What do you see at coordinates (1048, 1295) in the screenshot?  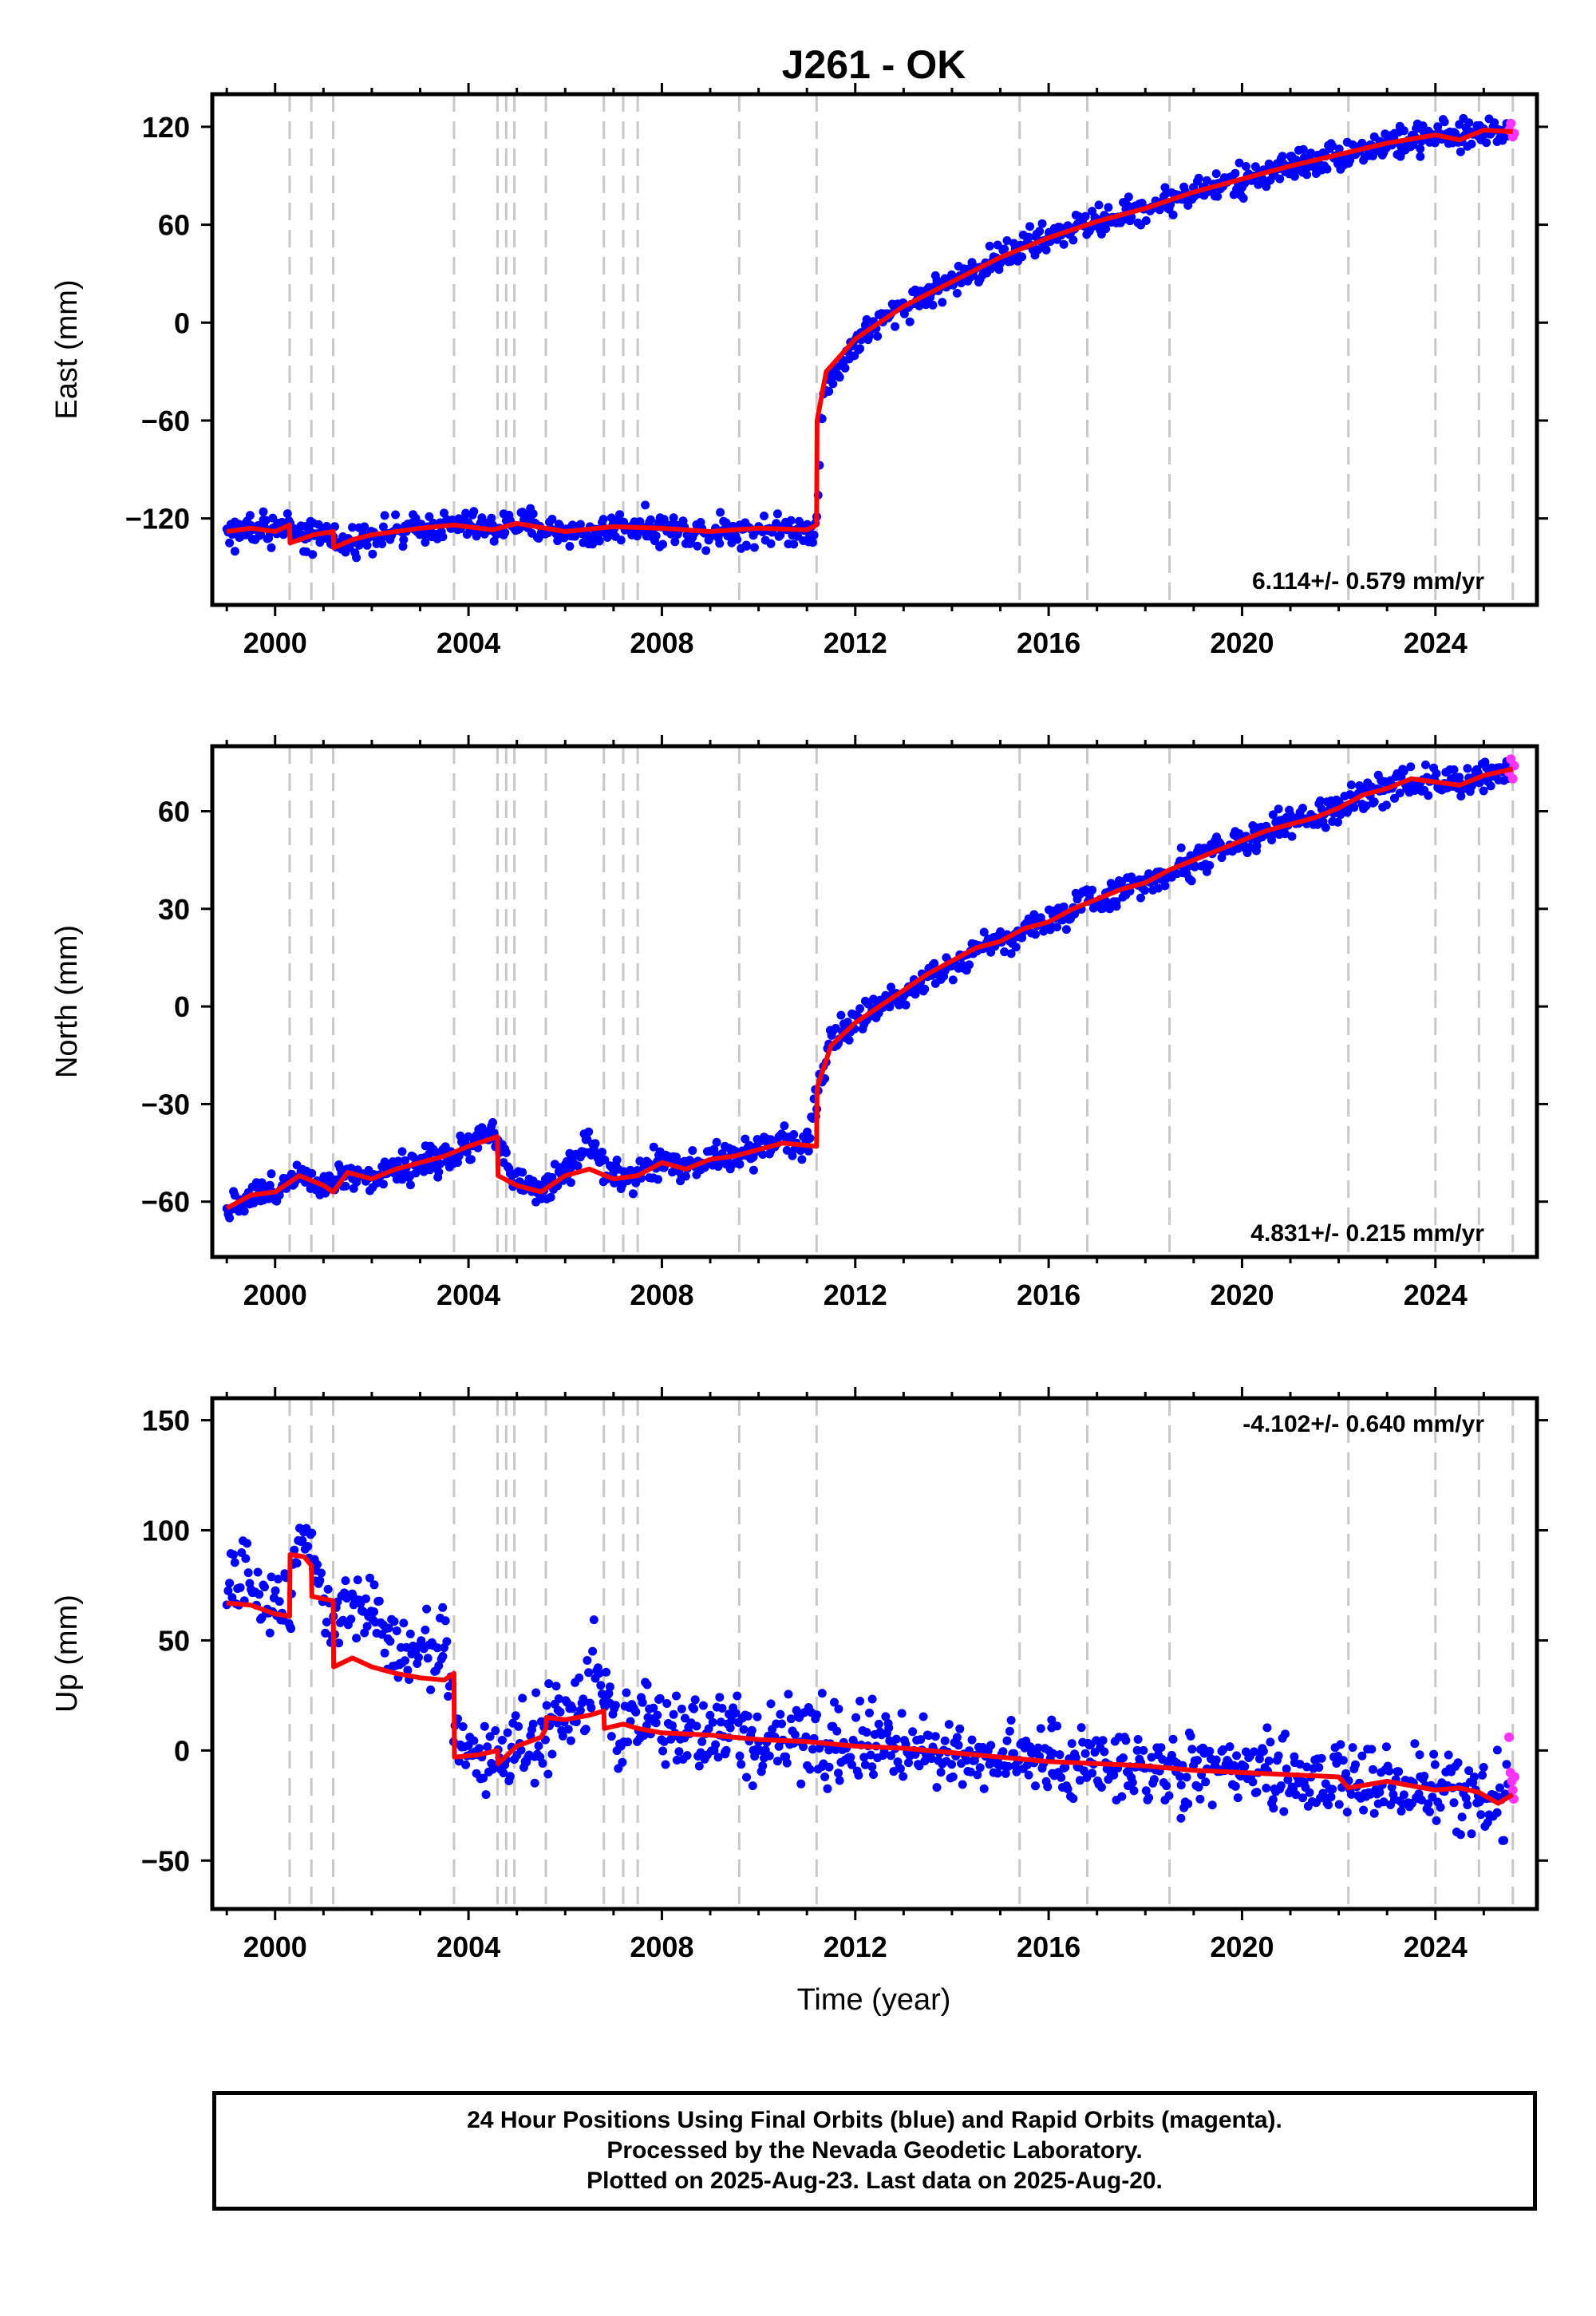 I see `north-xtick-label-4: 2016` at bounding box center [1048, 1295].